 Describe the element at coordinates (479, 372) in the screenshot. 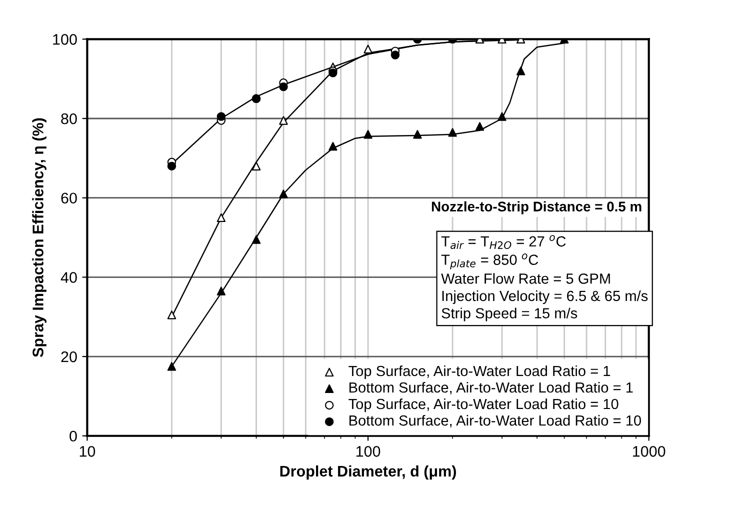

I see `legend-label: Top Surface, Air-to-Water Load Ratio = 1` at that location.